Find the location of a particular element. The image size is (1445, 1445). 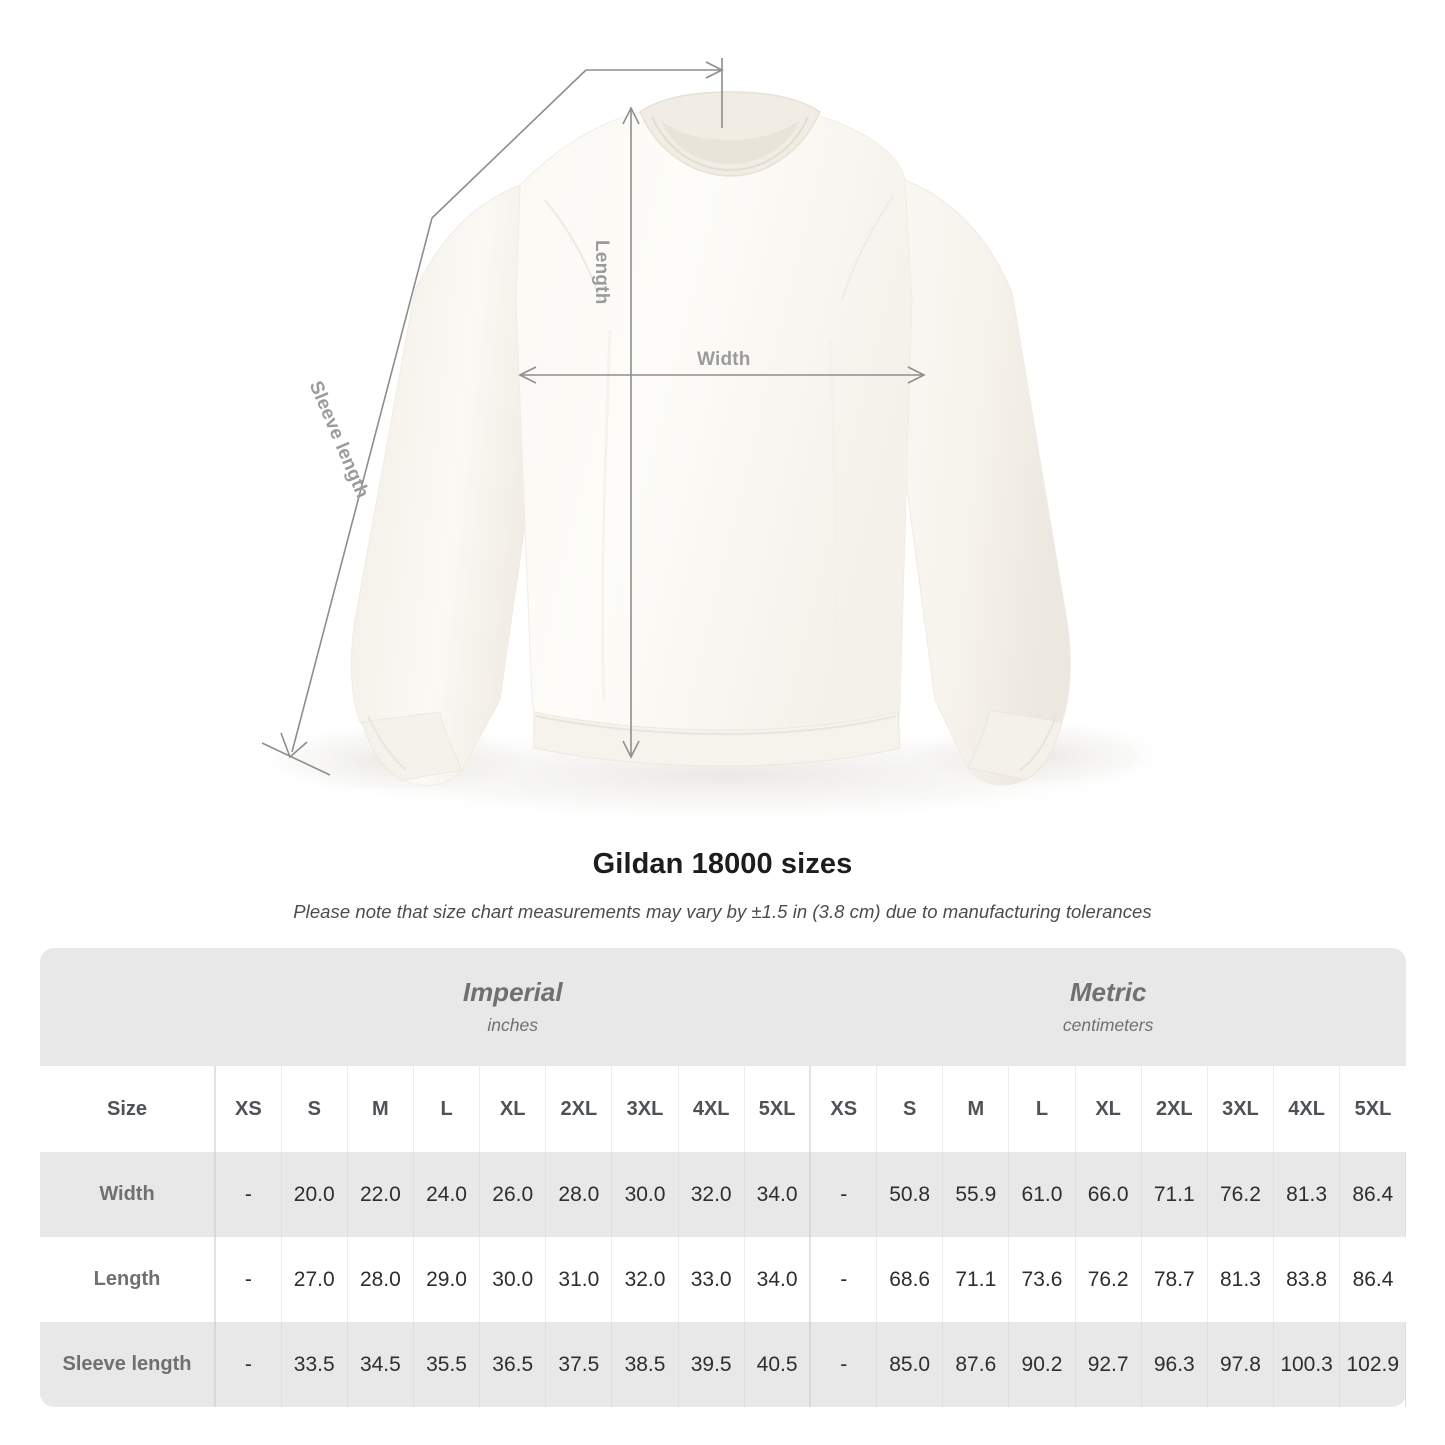

cell-sleeve-imperial-4xl: 39.5 is located at coordinates (711, 1364).